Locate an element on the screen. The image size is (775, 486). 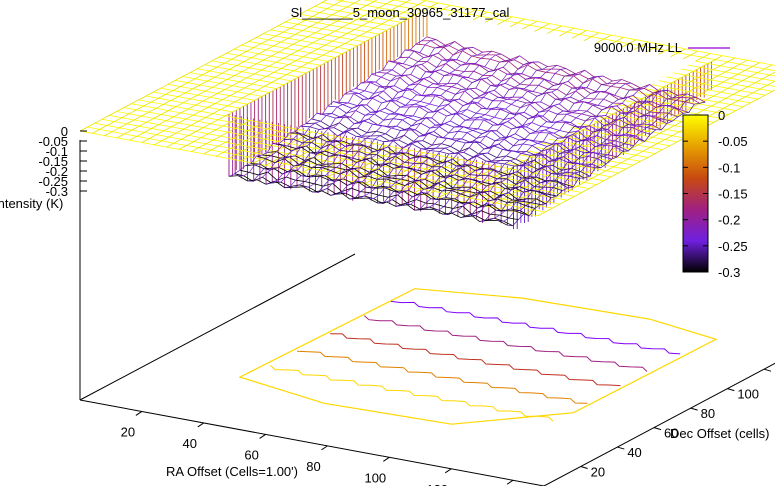
x-tick-label: 80 is located at coordinates (313, 466).